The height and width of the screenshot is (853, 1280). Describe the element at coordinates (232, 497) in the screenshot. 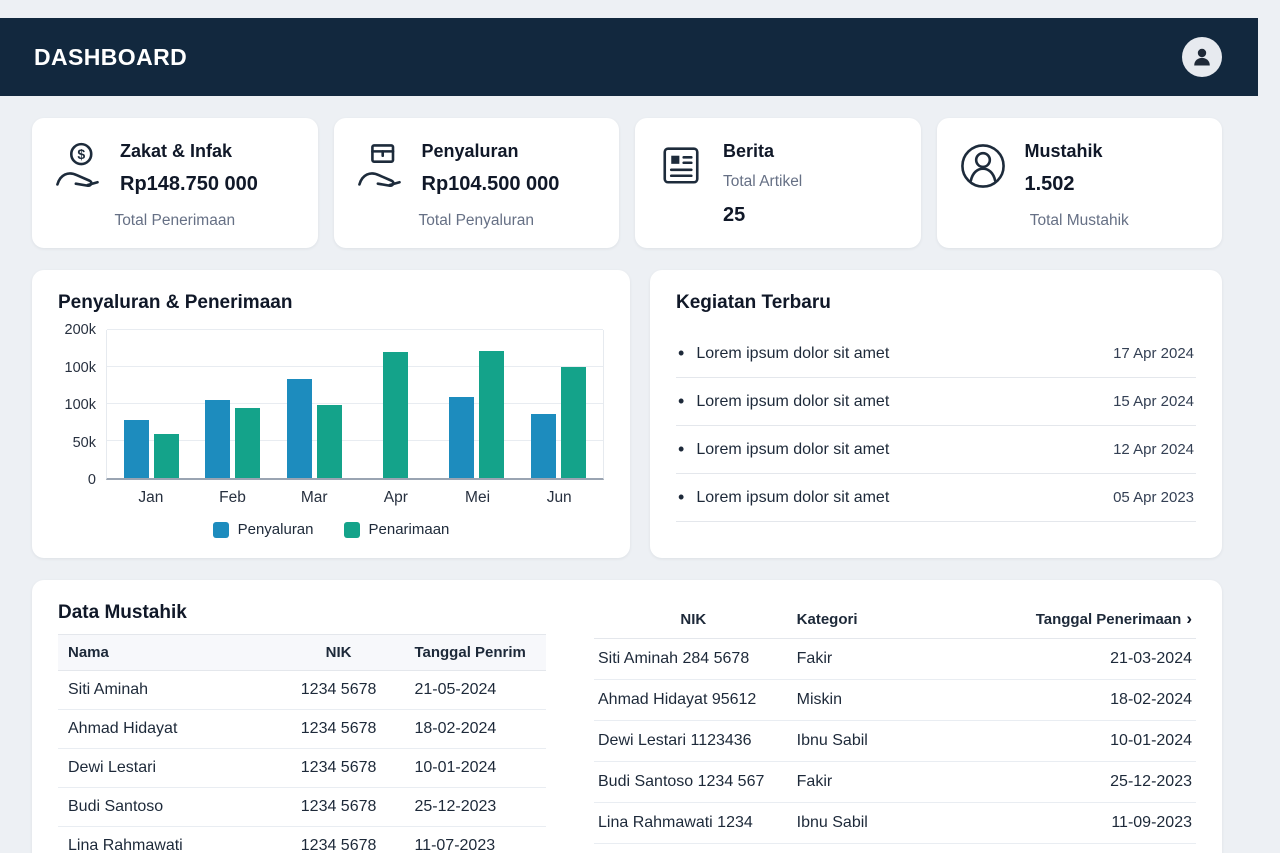

I see `x-tick-label: Feb` at that location.